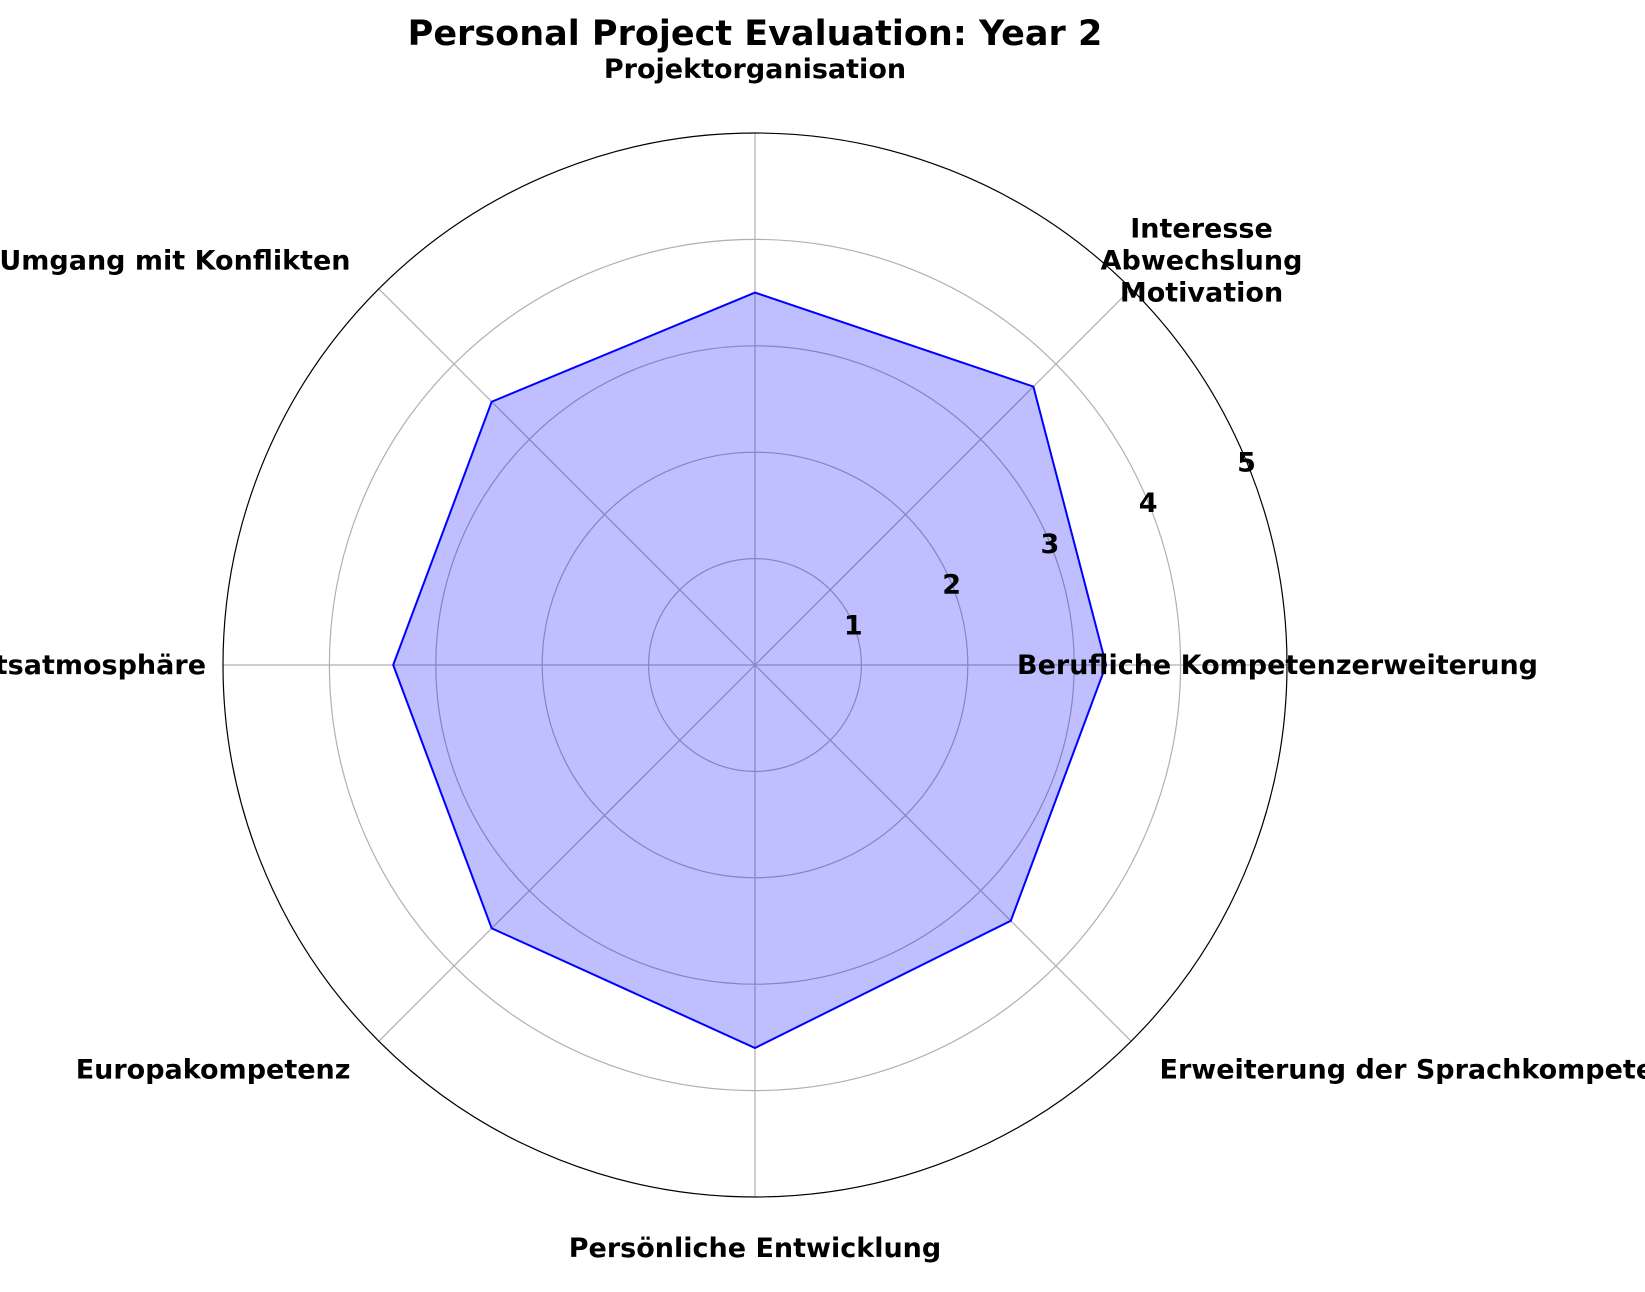  Describe the element at coordinates (1202, 261) in the screenshot. I see `category-label: Interesse Abwechslung Motivation` at that location.